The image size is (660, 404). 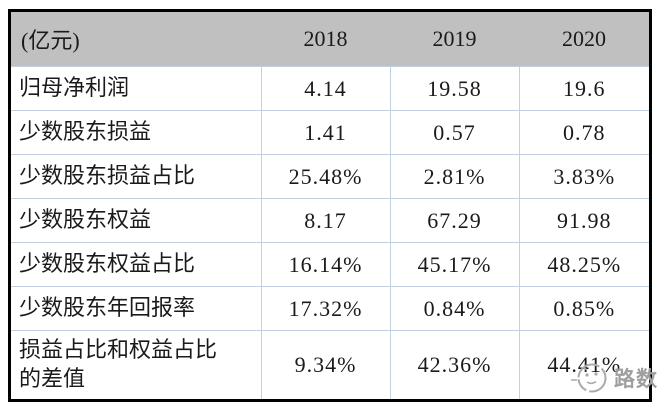 What do you see at coordinates (85, 132) in the screenshot?
I see `row-label: 少数股东损益` at bounding box center [85, 132].